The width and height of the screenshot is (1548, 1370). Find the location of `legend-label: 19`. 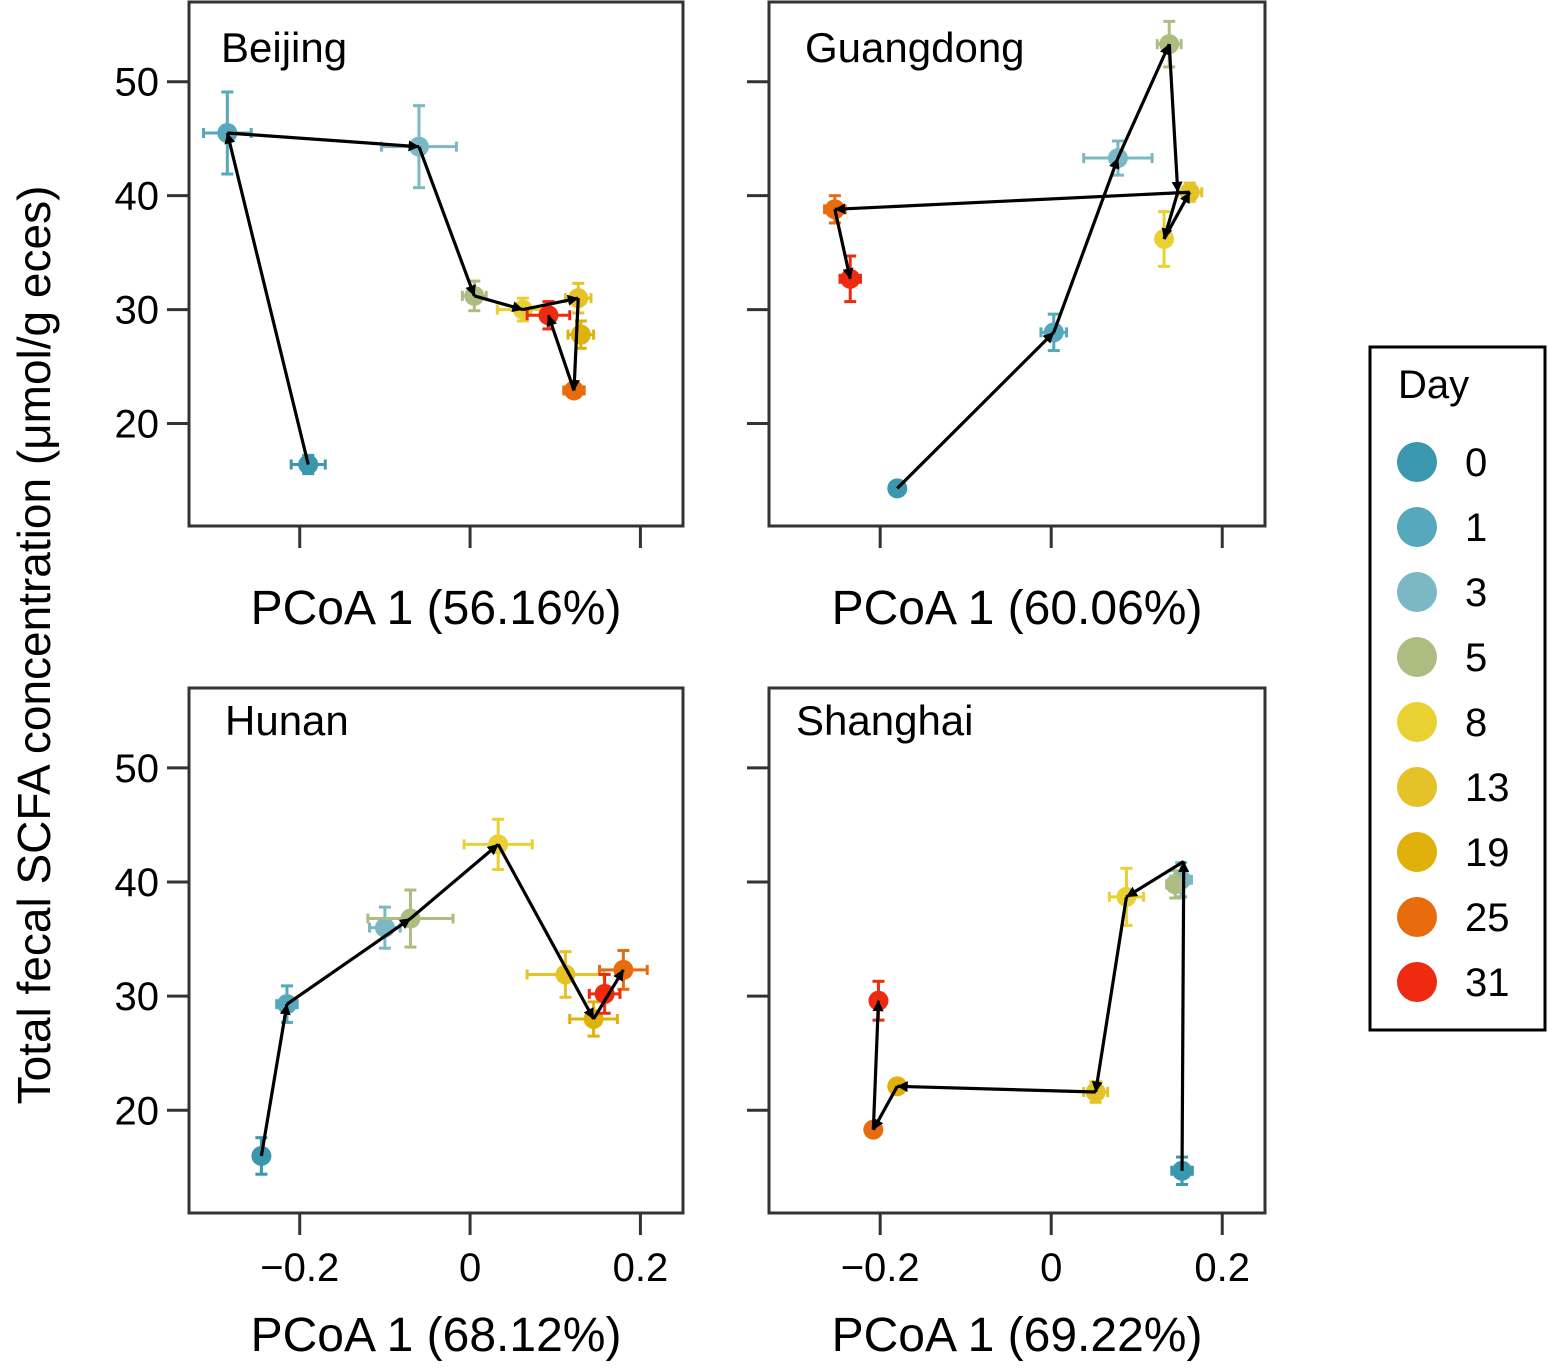

legend-label: 19 is located at coordinates (1487, 853).